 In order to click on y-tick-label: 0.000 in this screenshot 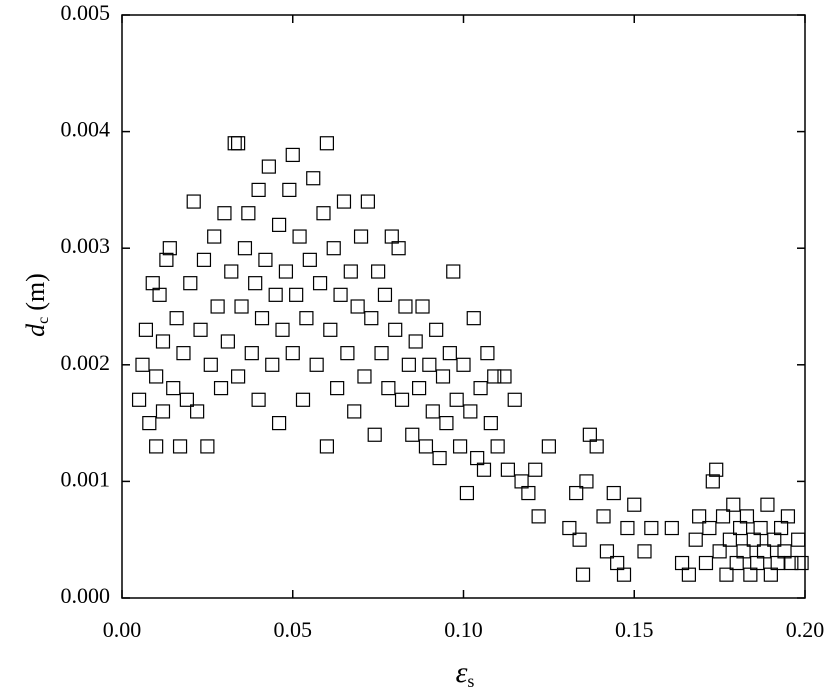, I will do `click(86, 595)`.